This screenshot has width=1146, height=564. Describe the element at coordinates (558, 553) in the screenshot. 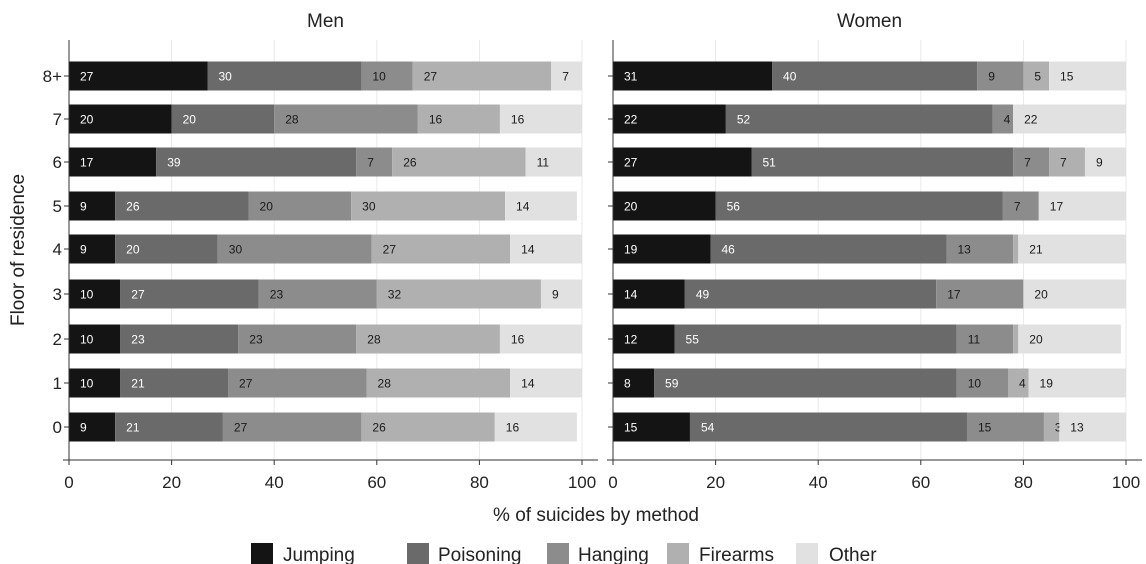

I see `legend-swatch-hanging` at that location.